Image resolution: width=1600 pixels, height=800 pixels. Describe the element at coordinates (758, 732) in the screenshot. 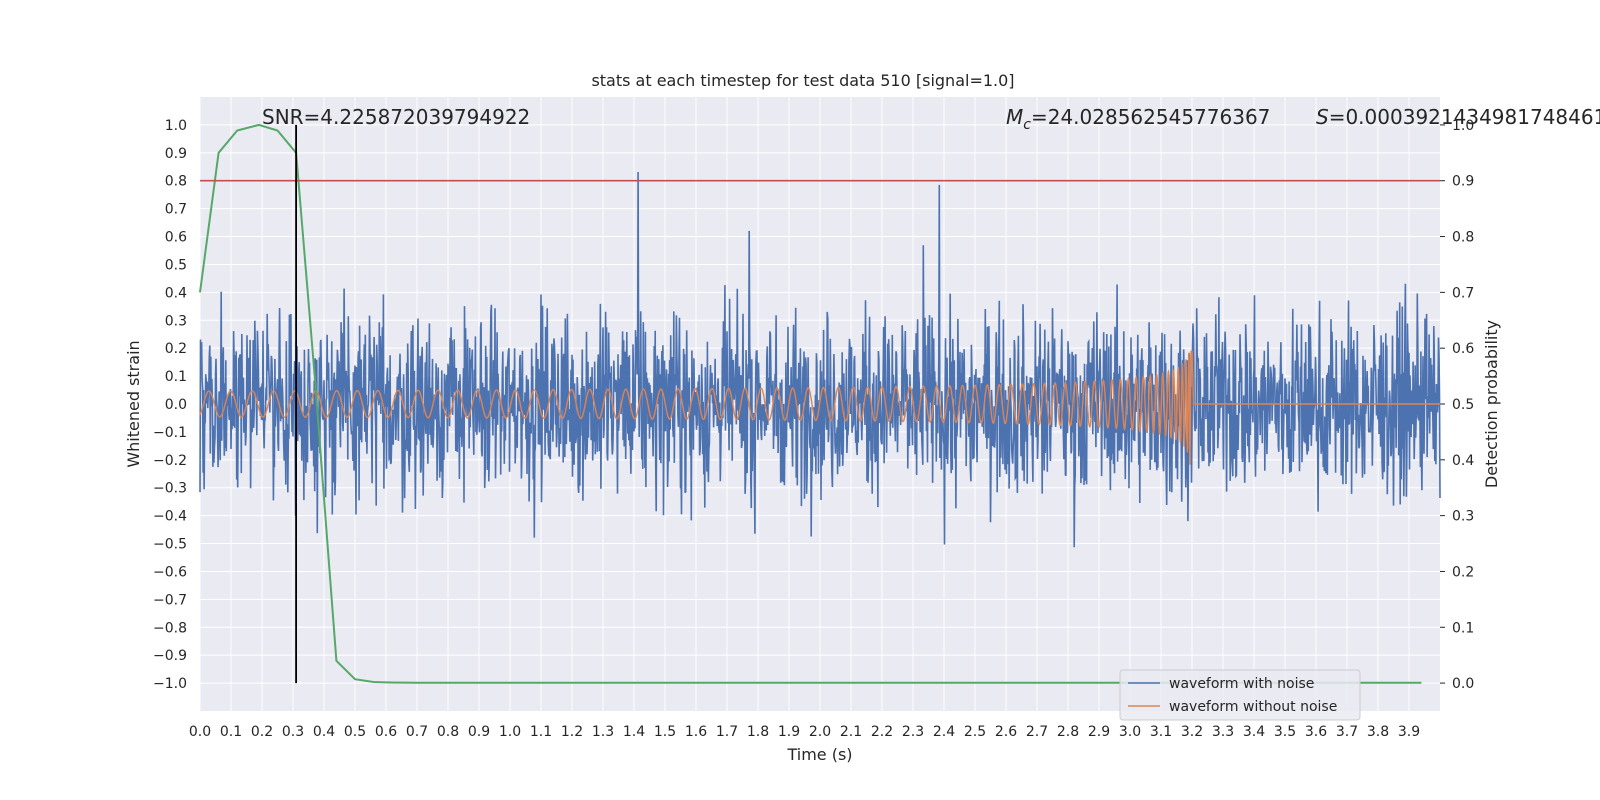

I see `x-tick-label: 1.8` at that location.